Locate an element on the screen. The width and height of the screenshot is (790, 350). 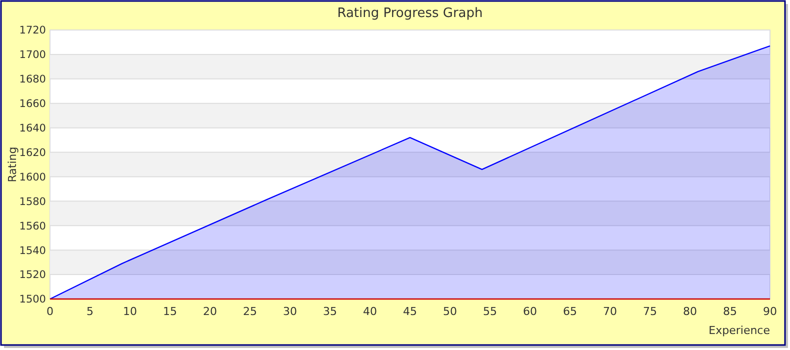
y-tick-label: 1580 is located at coordinates (32, 202).